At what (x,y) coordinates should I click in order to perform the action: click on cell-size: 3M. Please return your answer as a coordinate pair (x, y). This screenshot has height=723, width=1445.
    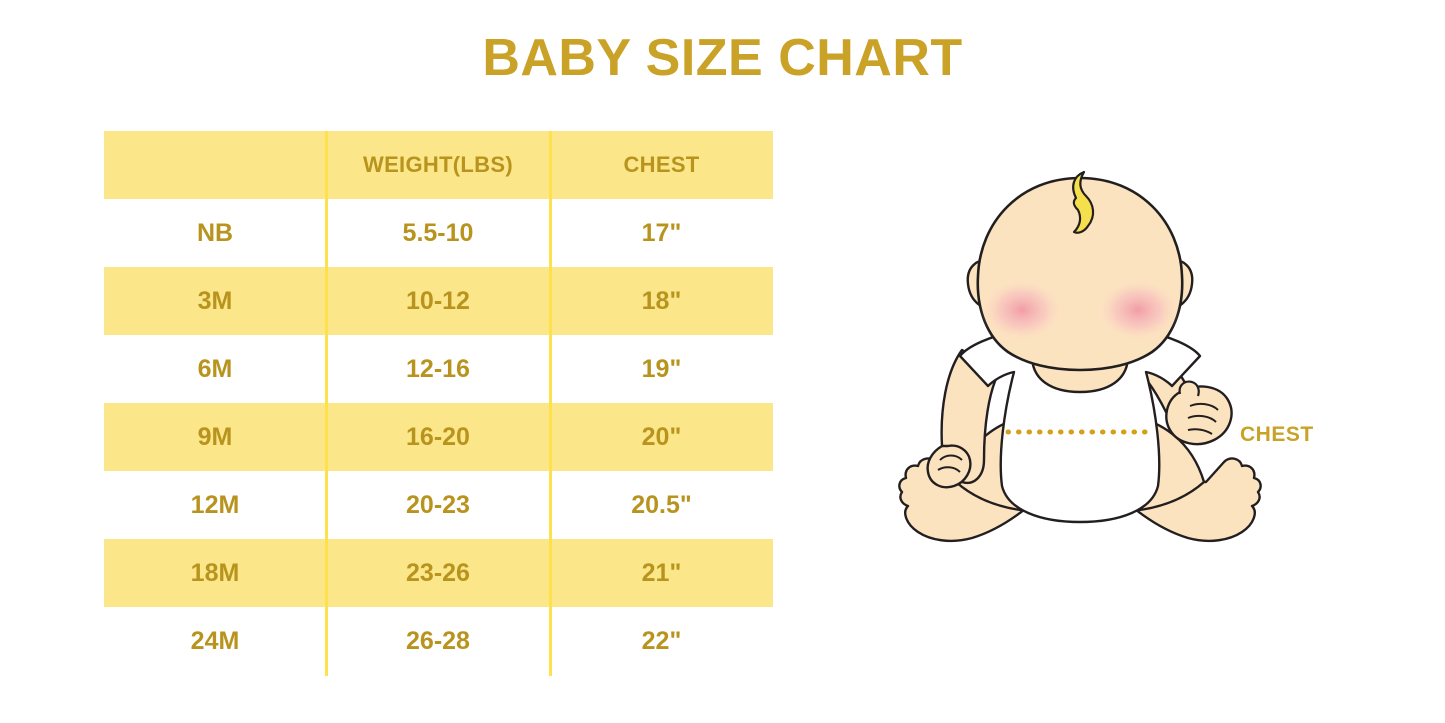
    Looking at the image, I should click on (215, 301).